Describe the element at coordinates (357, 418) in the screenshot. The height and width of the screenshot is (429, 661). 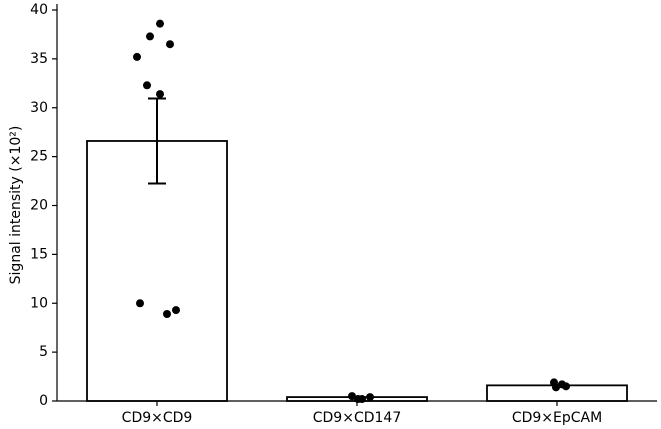
I see `x-tick-label: CD9×CD147` at that location.